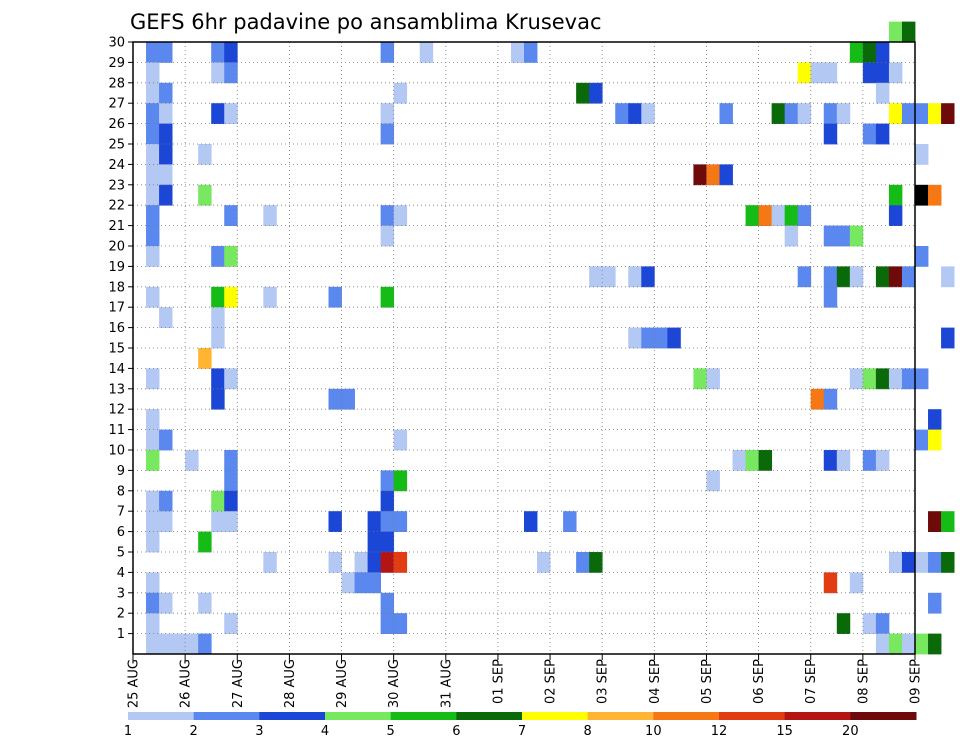 This screenshot has height=742, width=960. I want to click on colorbar-label: 8, so click(588, 731).